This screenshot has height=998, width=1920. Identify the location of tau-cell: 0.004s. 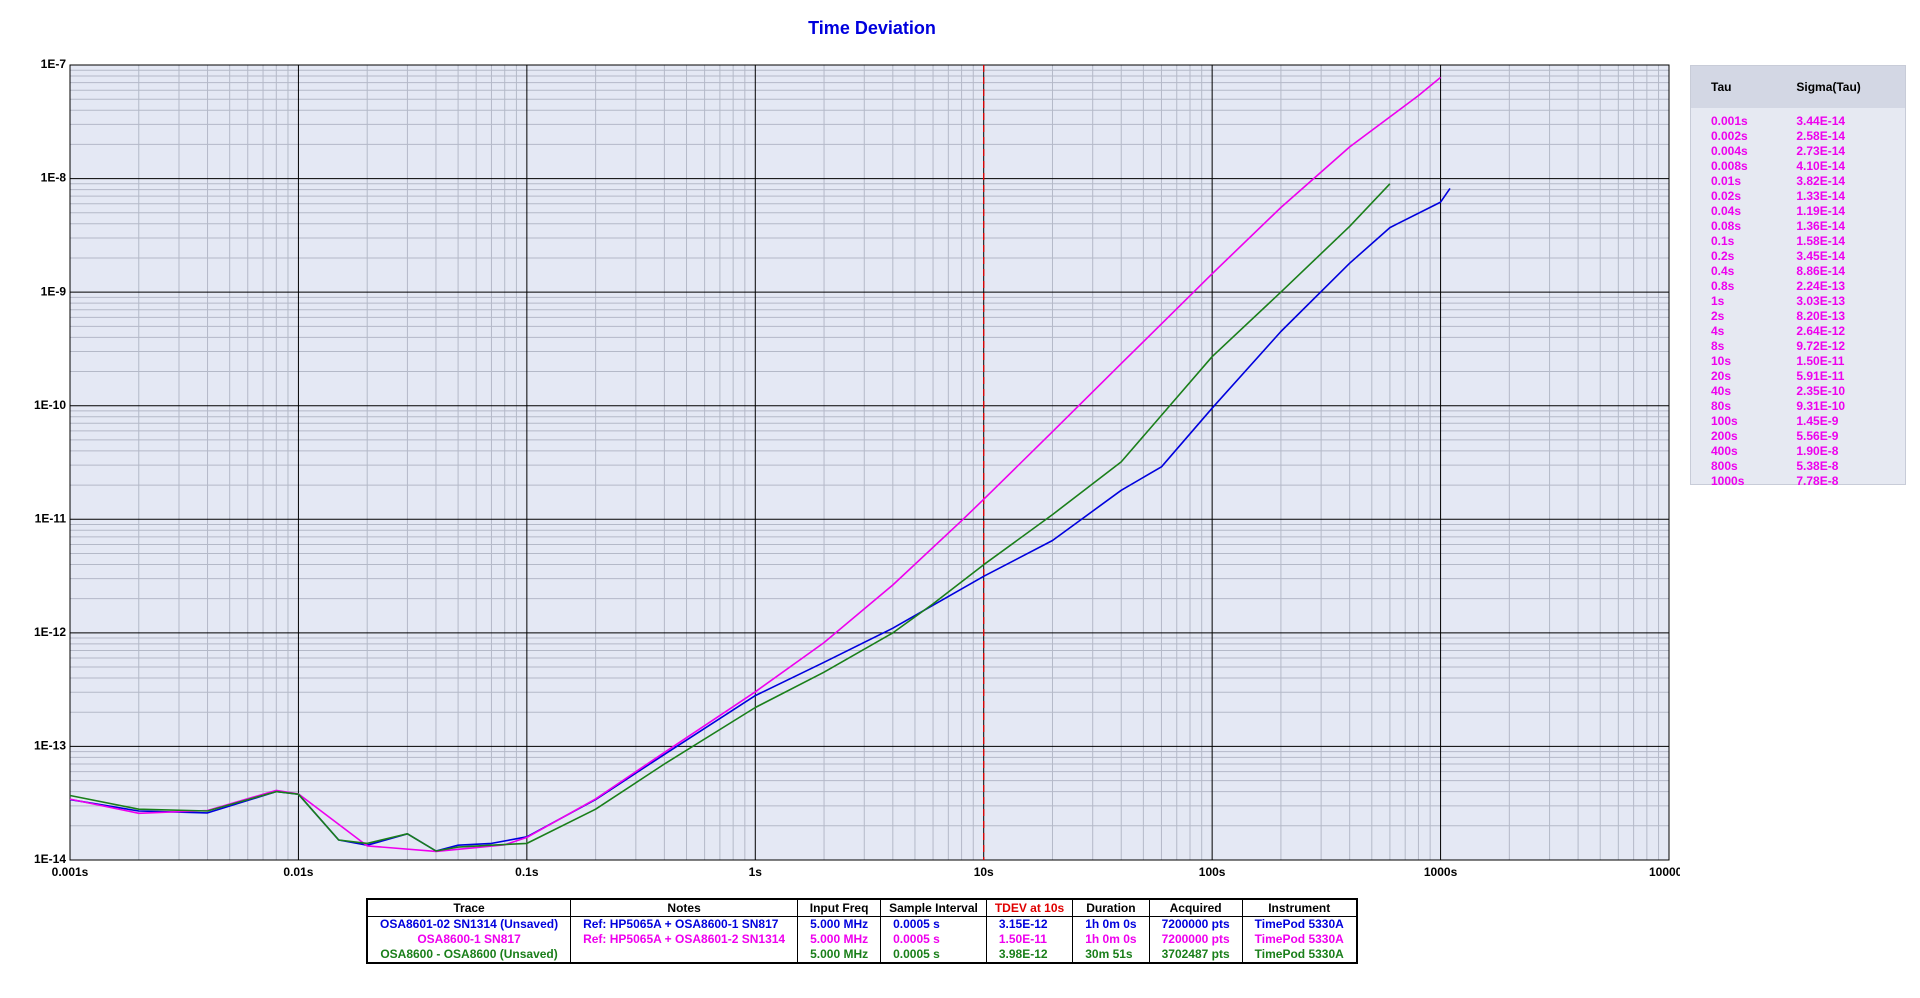
(1729, 151).